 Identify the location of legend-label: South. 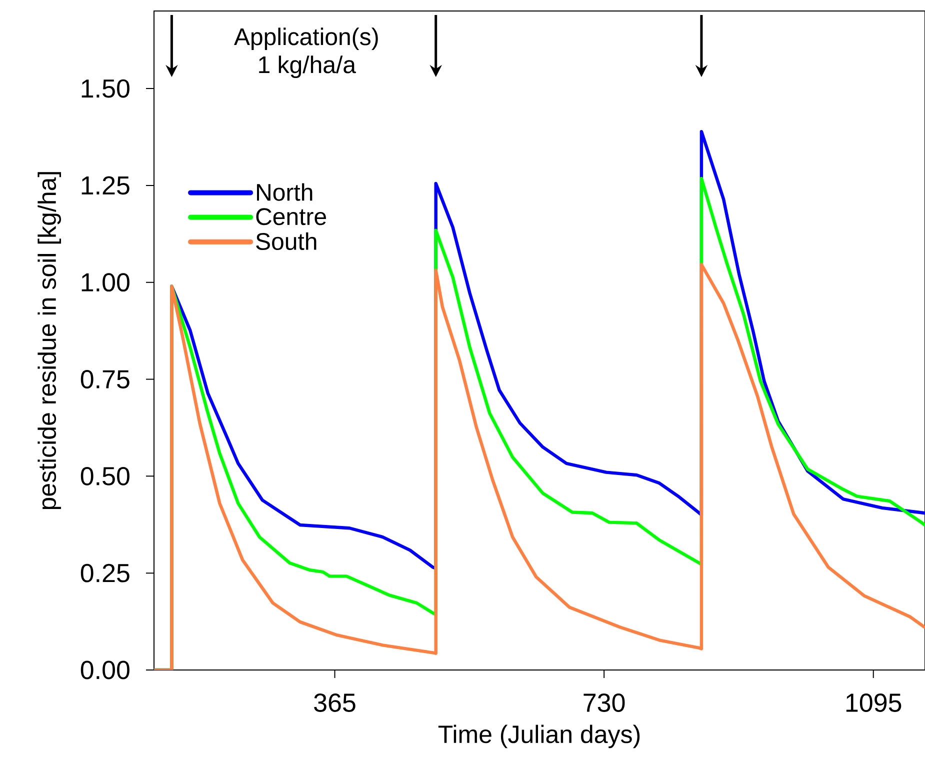
(286, 241).